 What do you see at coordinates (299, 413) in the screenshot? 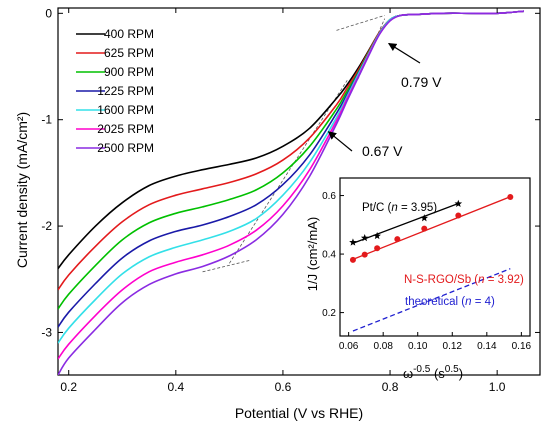
I see `main-x-axis-label: Potential (V vs RHE)` at bounding box center [299, 413].